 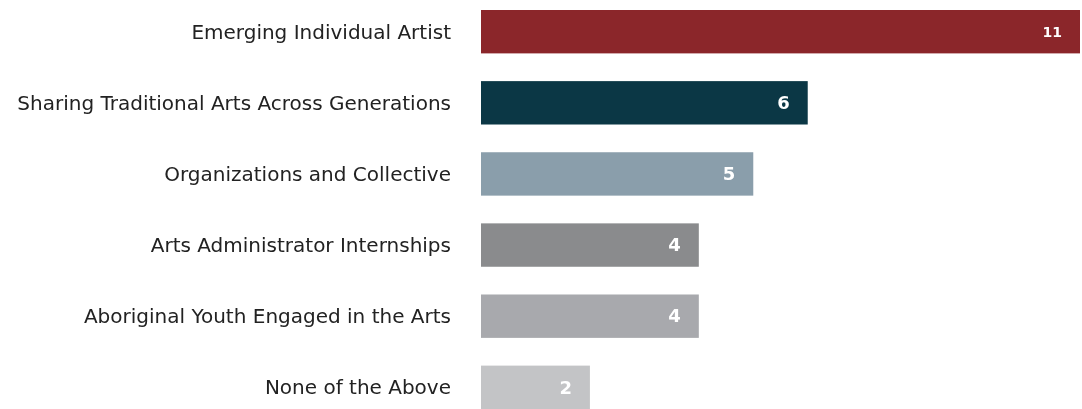 I want to click on y-tick-label: Emerging Individual Artist, so click(x=321, y=31).